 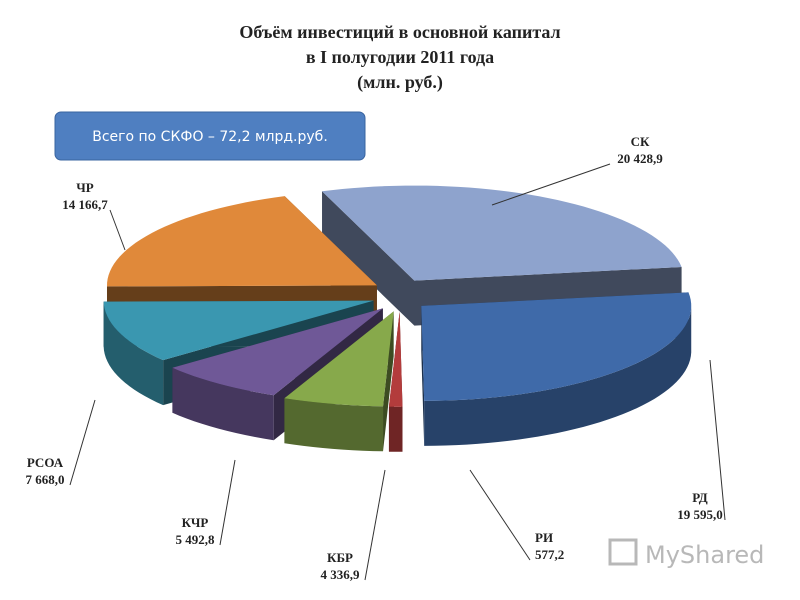 I want to click on watermark: MyShared, so click(x=704, y=555).